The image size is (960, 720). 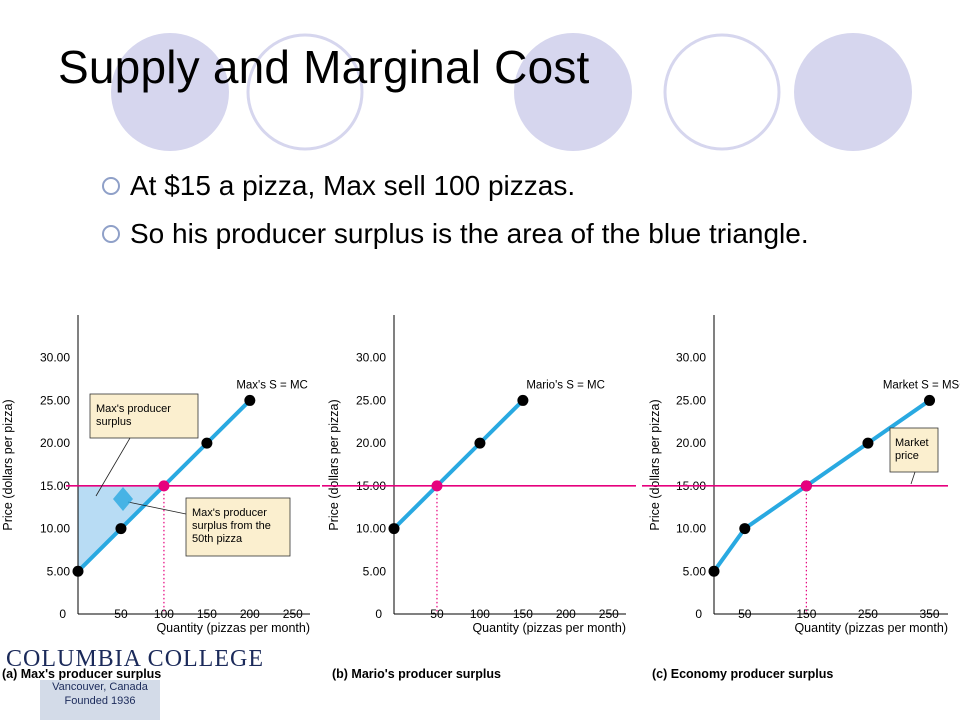 I want to click on fiftieth-pizza-marker, so click(x=123, y=499).